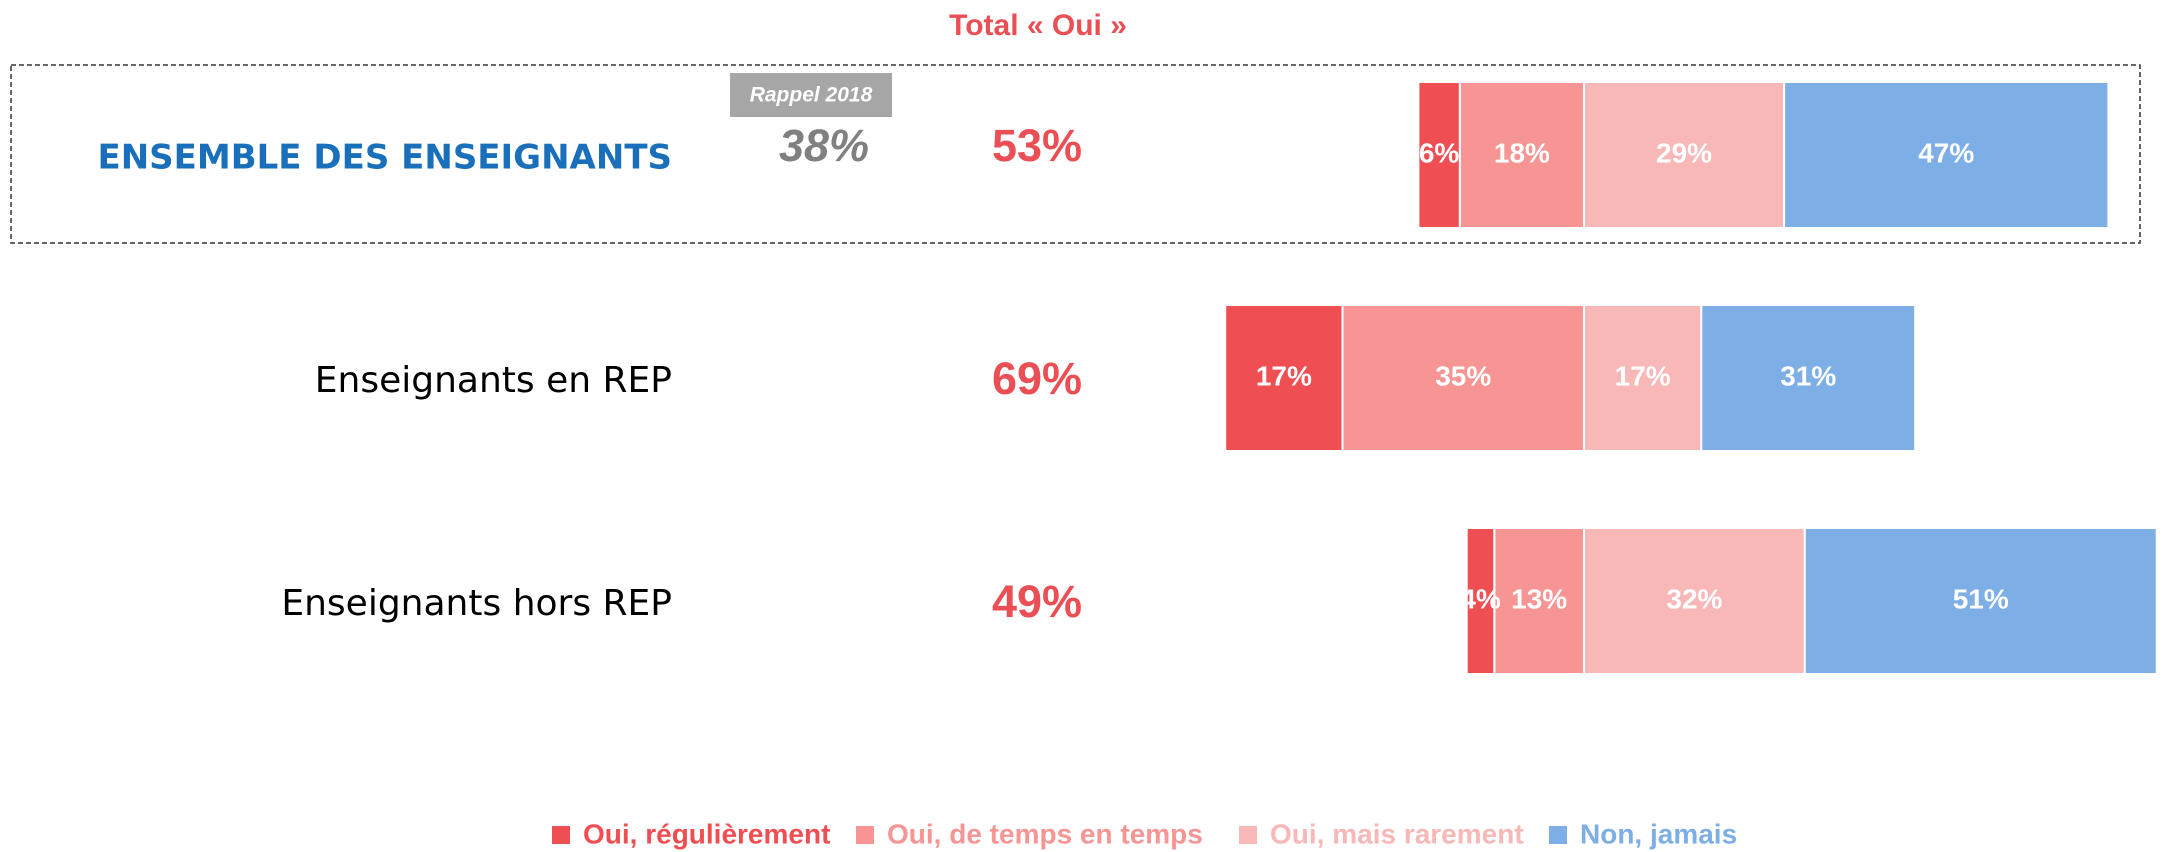  What do you see at coordinates (476, 603) in the screenshot?
I see `category-label: Enseignants hors REP` at bounding box center [476, 603].